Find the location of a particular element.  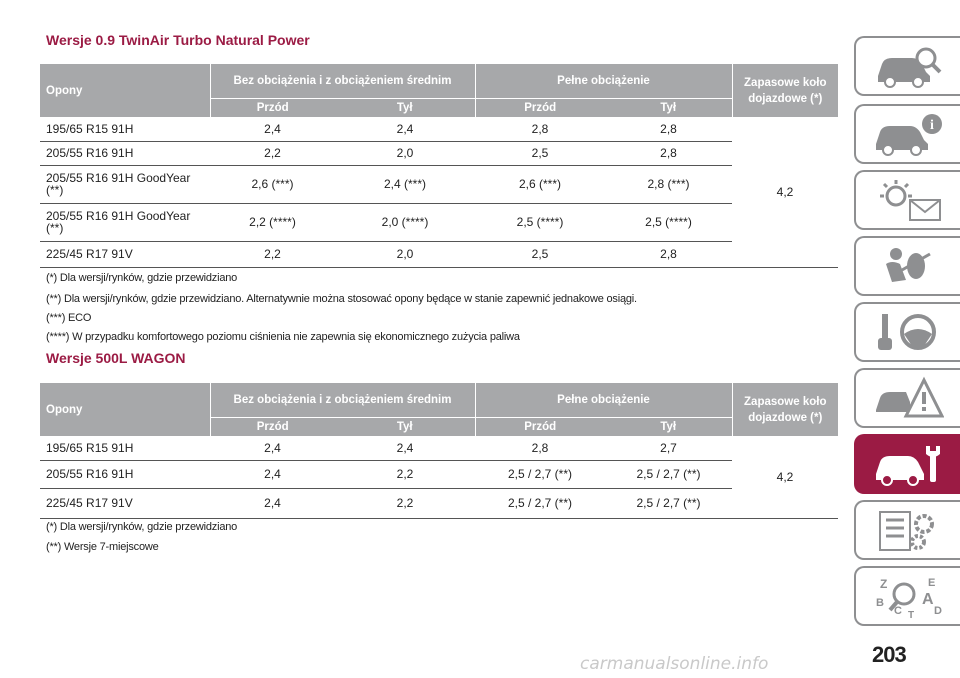

car-info-icon: i is located at coordinates (909, 135).